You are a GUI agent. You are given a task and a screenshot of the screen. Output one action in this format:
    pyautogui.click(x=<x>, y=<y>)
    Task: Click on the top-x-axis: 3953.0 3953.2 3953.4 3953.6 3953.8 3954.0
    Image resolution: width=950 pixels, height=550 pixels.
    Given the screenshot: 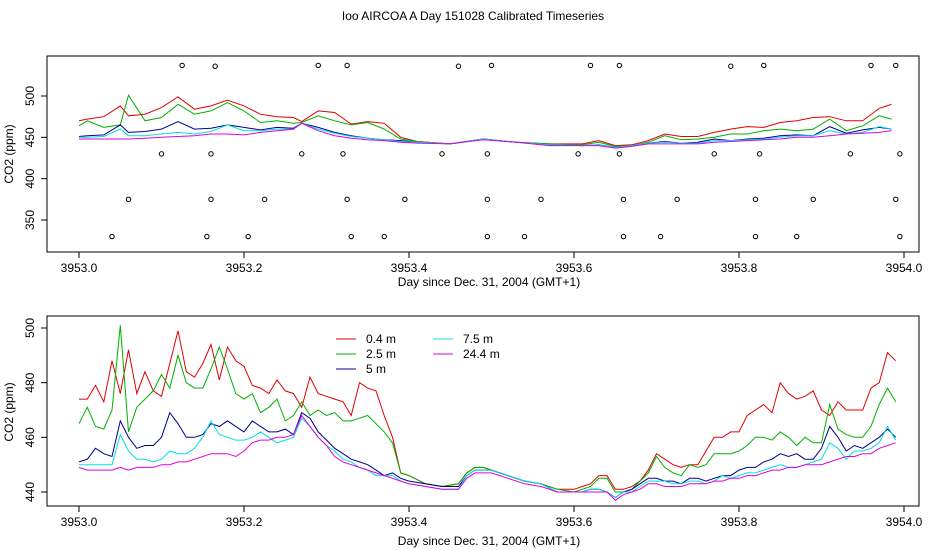 What is the action you would take?
    pyautogui.click(x=492, y=263)
    